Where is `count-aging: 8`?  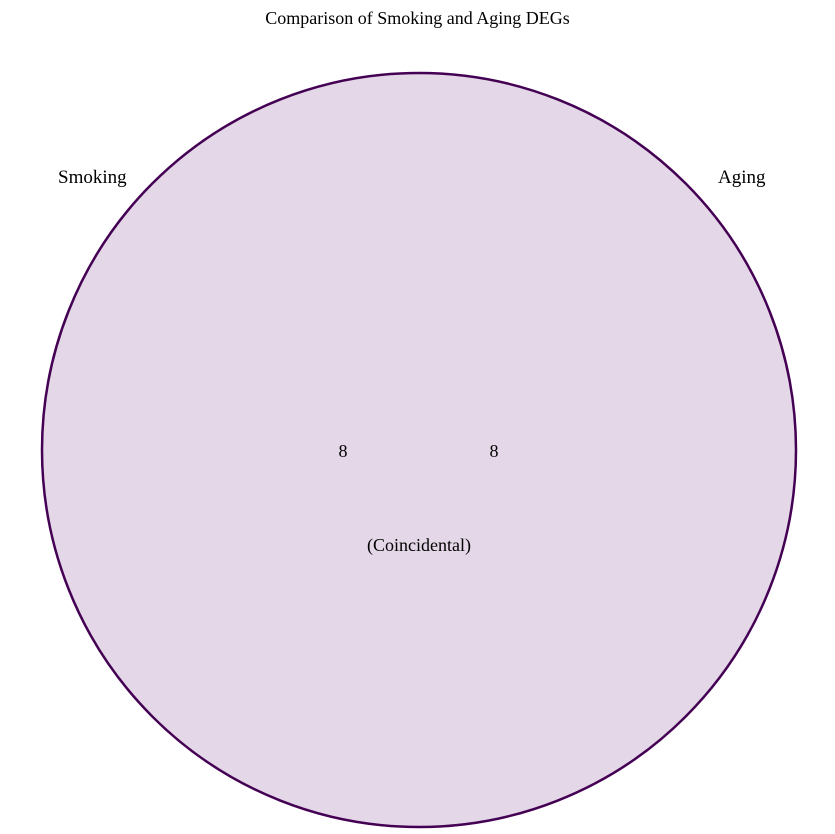
count-aging: 8 is located at coordinates (494, 451).